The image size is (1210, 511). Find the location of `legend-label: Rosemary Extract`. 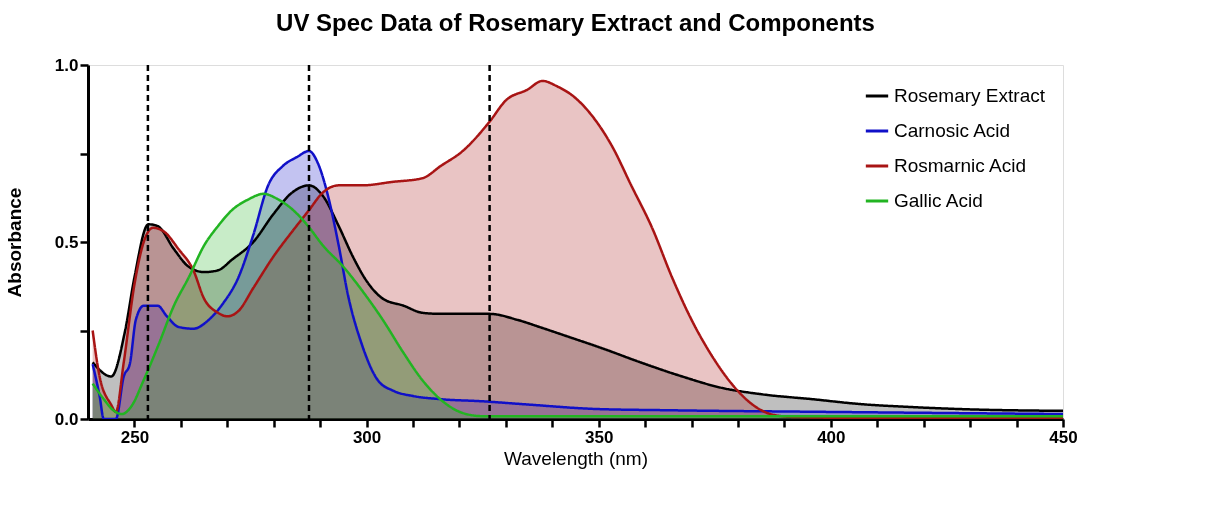

legend-label: Rosemary Extract is located at coordinates (970, 95).